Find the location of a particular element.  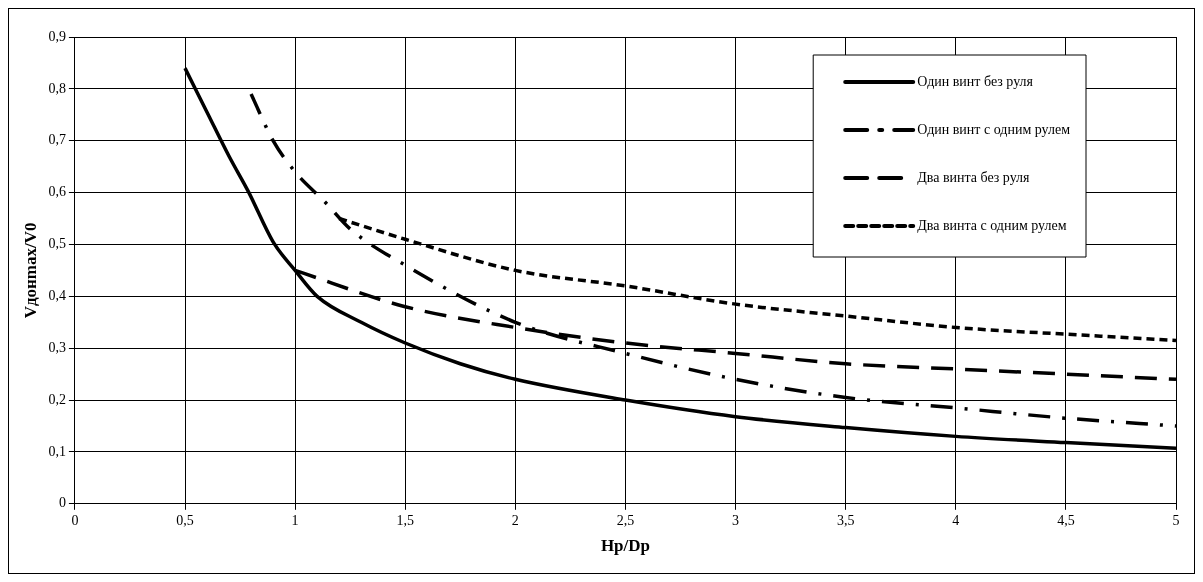

legend-label: Два винта с одним рулем is located at coordinates (992, 225).